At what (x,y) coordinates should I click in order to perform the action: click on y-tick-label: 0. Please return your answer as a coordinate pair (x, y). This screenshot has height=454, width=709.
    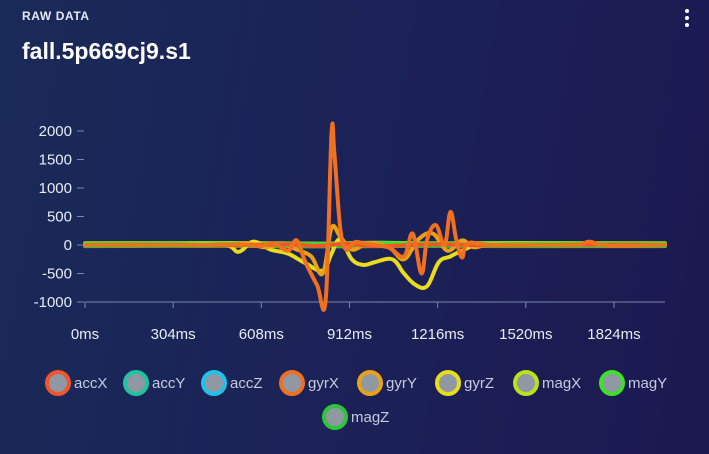
    Looking at the image, I should click on (68, 245).